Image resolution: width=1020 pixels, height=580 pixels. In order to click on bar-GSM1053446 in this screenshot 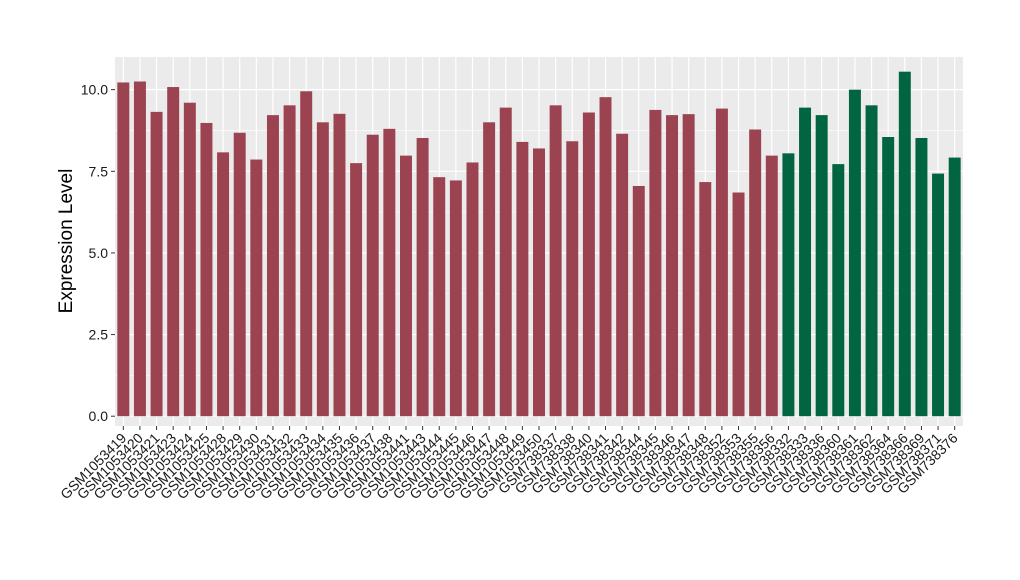, I will do `click(472, 289)`.